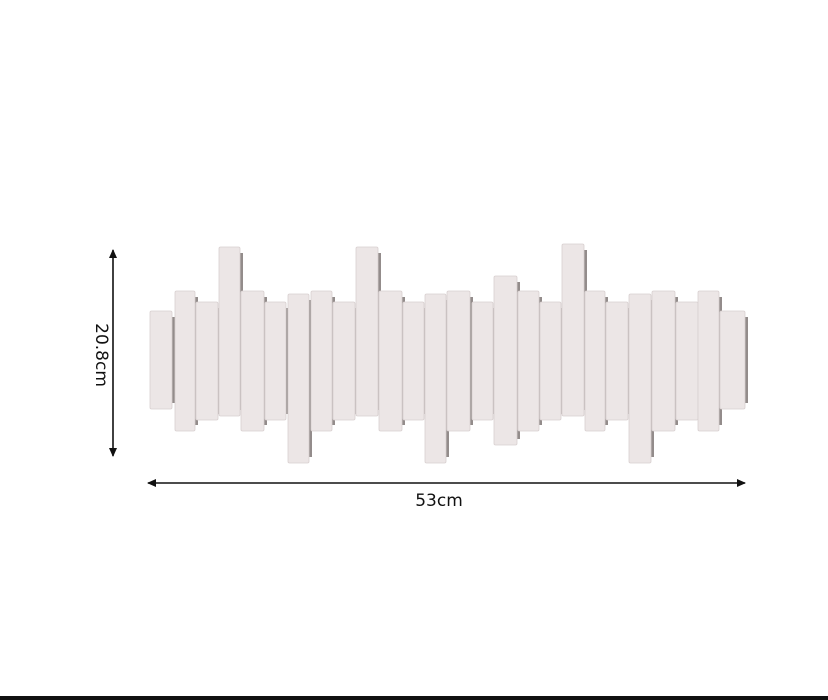  Describe the element at coordinates (101, 355) in the screenshot. I see `height-label: 20.8cm` at that location.